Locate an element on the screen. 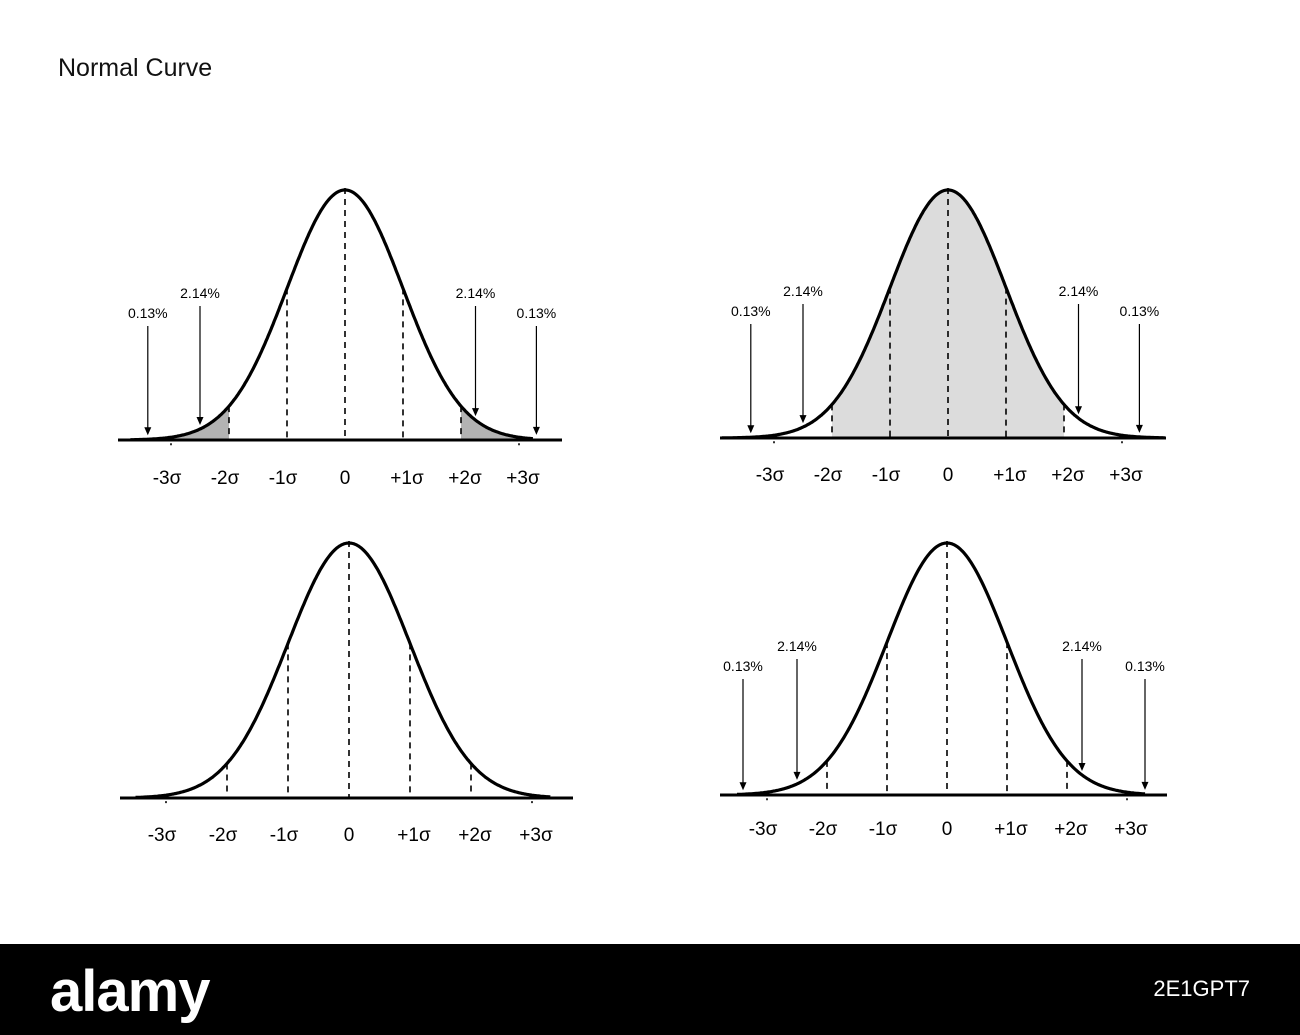 Image resolution: width=1300 pixels, height=1035 pixels. chart-2: -3σ -2σ -1σ 0 +1σ +2σ +3σ 0.13% 2.14% 2.14% 0.13% is located at coordinates (943, 337).